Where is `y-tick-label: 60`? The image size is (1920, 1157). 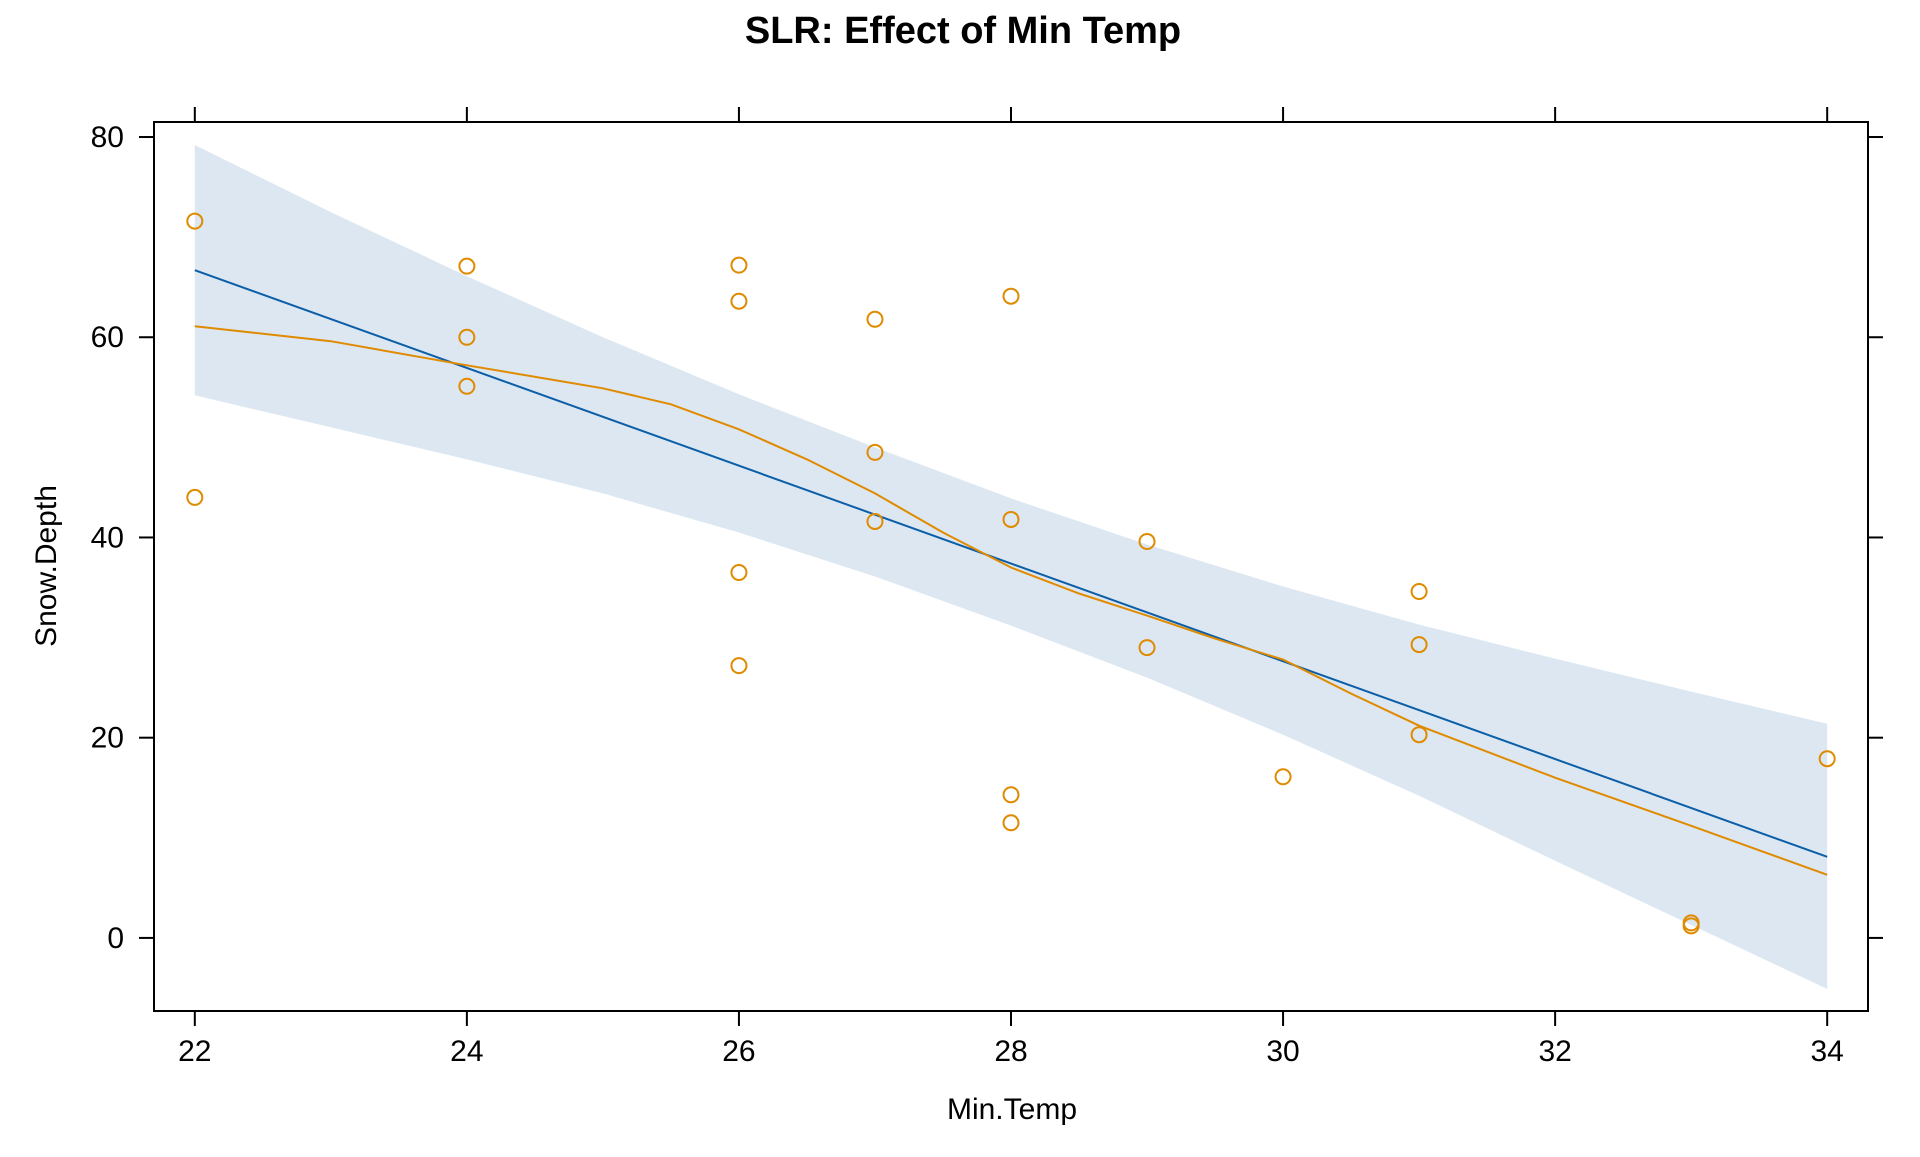 y-tick-label: 60 is located at coordinates (107, 337).